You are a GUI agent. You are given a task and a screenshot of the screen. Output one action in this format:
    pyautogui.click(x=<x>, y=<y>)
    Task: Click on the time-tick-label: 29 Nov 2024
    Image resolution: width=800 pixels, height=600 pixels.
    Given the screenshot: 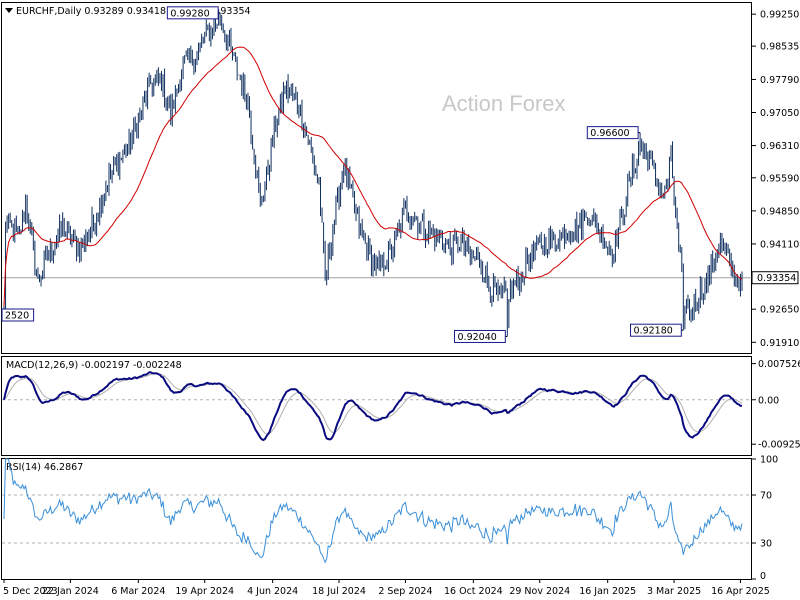 What is the action you would take?
    pyautogui.click(x=539, y=591)
    